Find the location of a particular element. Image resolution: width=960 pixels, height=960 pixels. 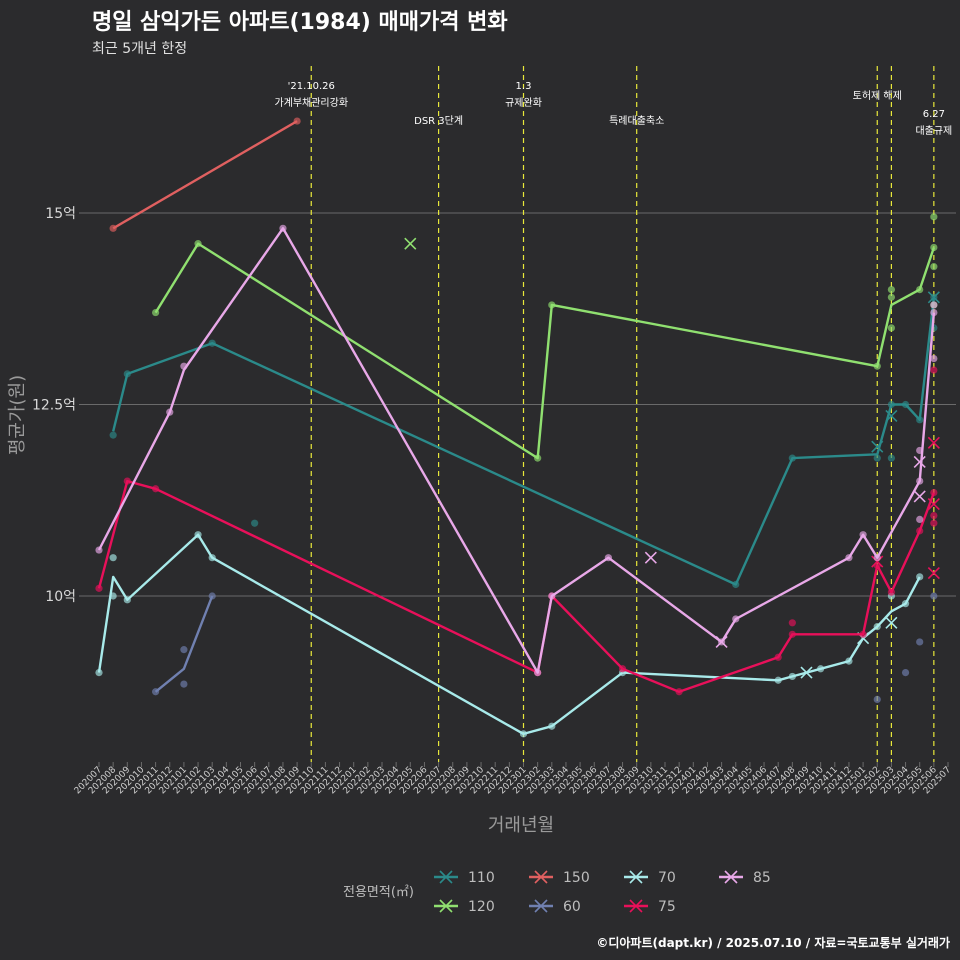

event-label: 토허제 해제 is located at coordinates (877, 95).